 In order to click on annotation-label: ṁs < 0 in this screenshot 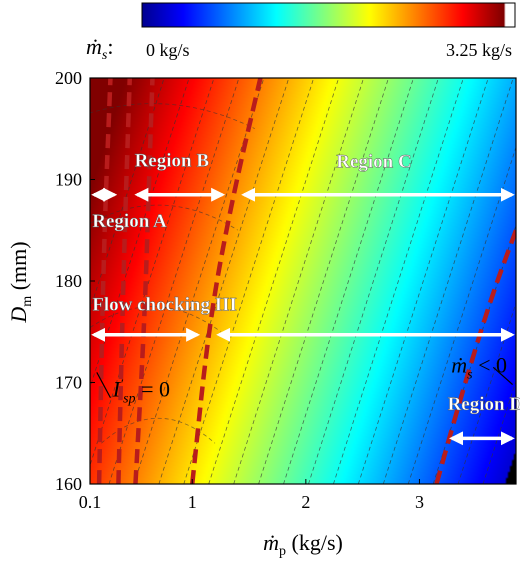, I will do `click(479, 367)`.